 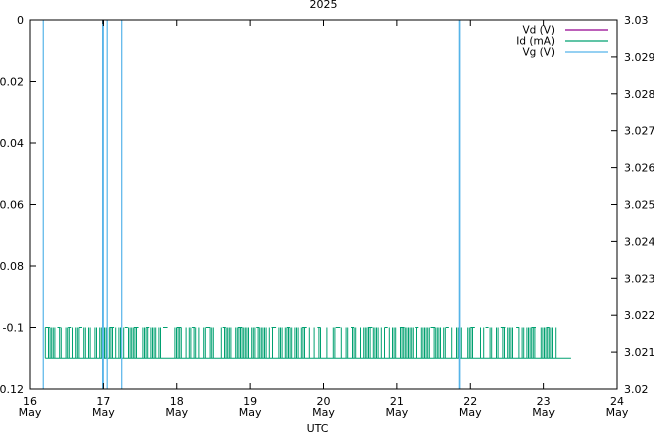 What do you see at coordinates (12, 389) in the screenshot?
I see `y-tick-label: -0.12` at bounding box center [12, 389].